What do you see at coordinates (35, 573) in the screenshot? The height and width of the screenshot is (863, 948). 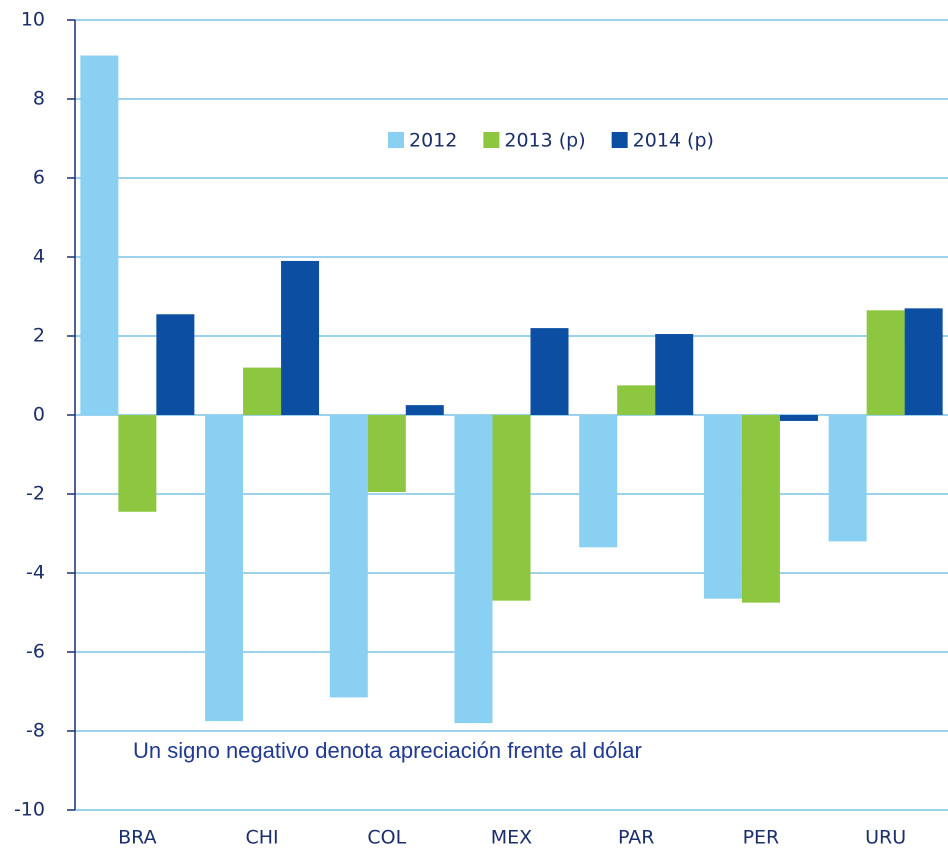 I see `y-tick-label: -4` at bounding box center [35, 573].